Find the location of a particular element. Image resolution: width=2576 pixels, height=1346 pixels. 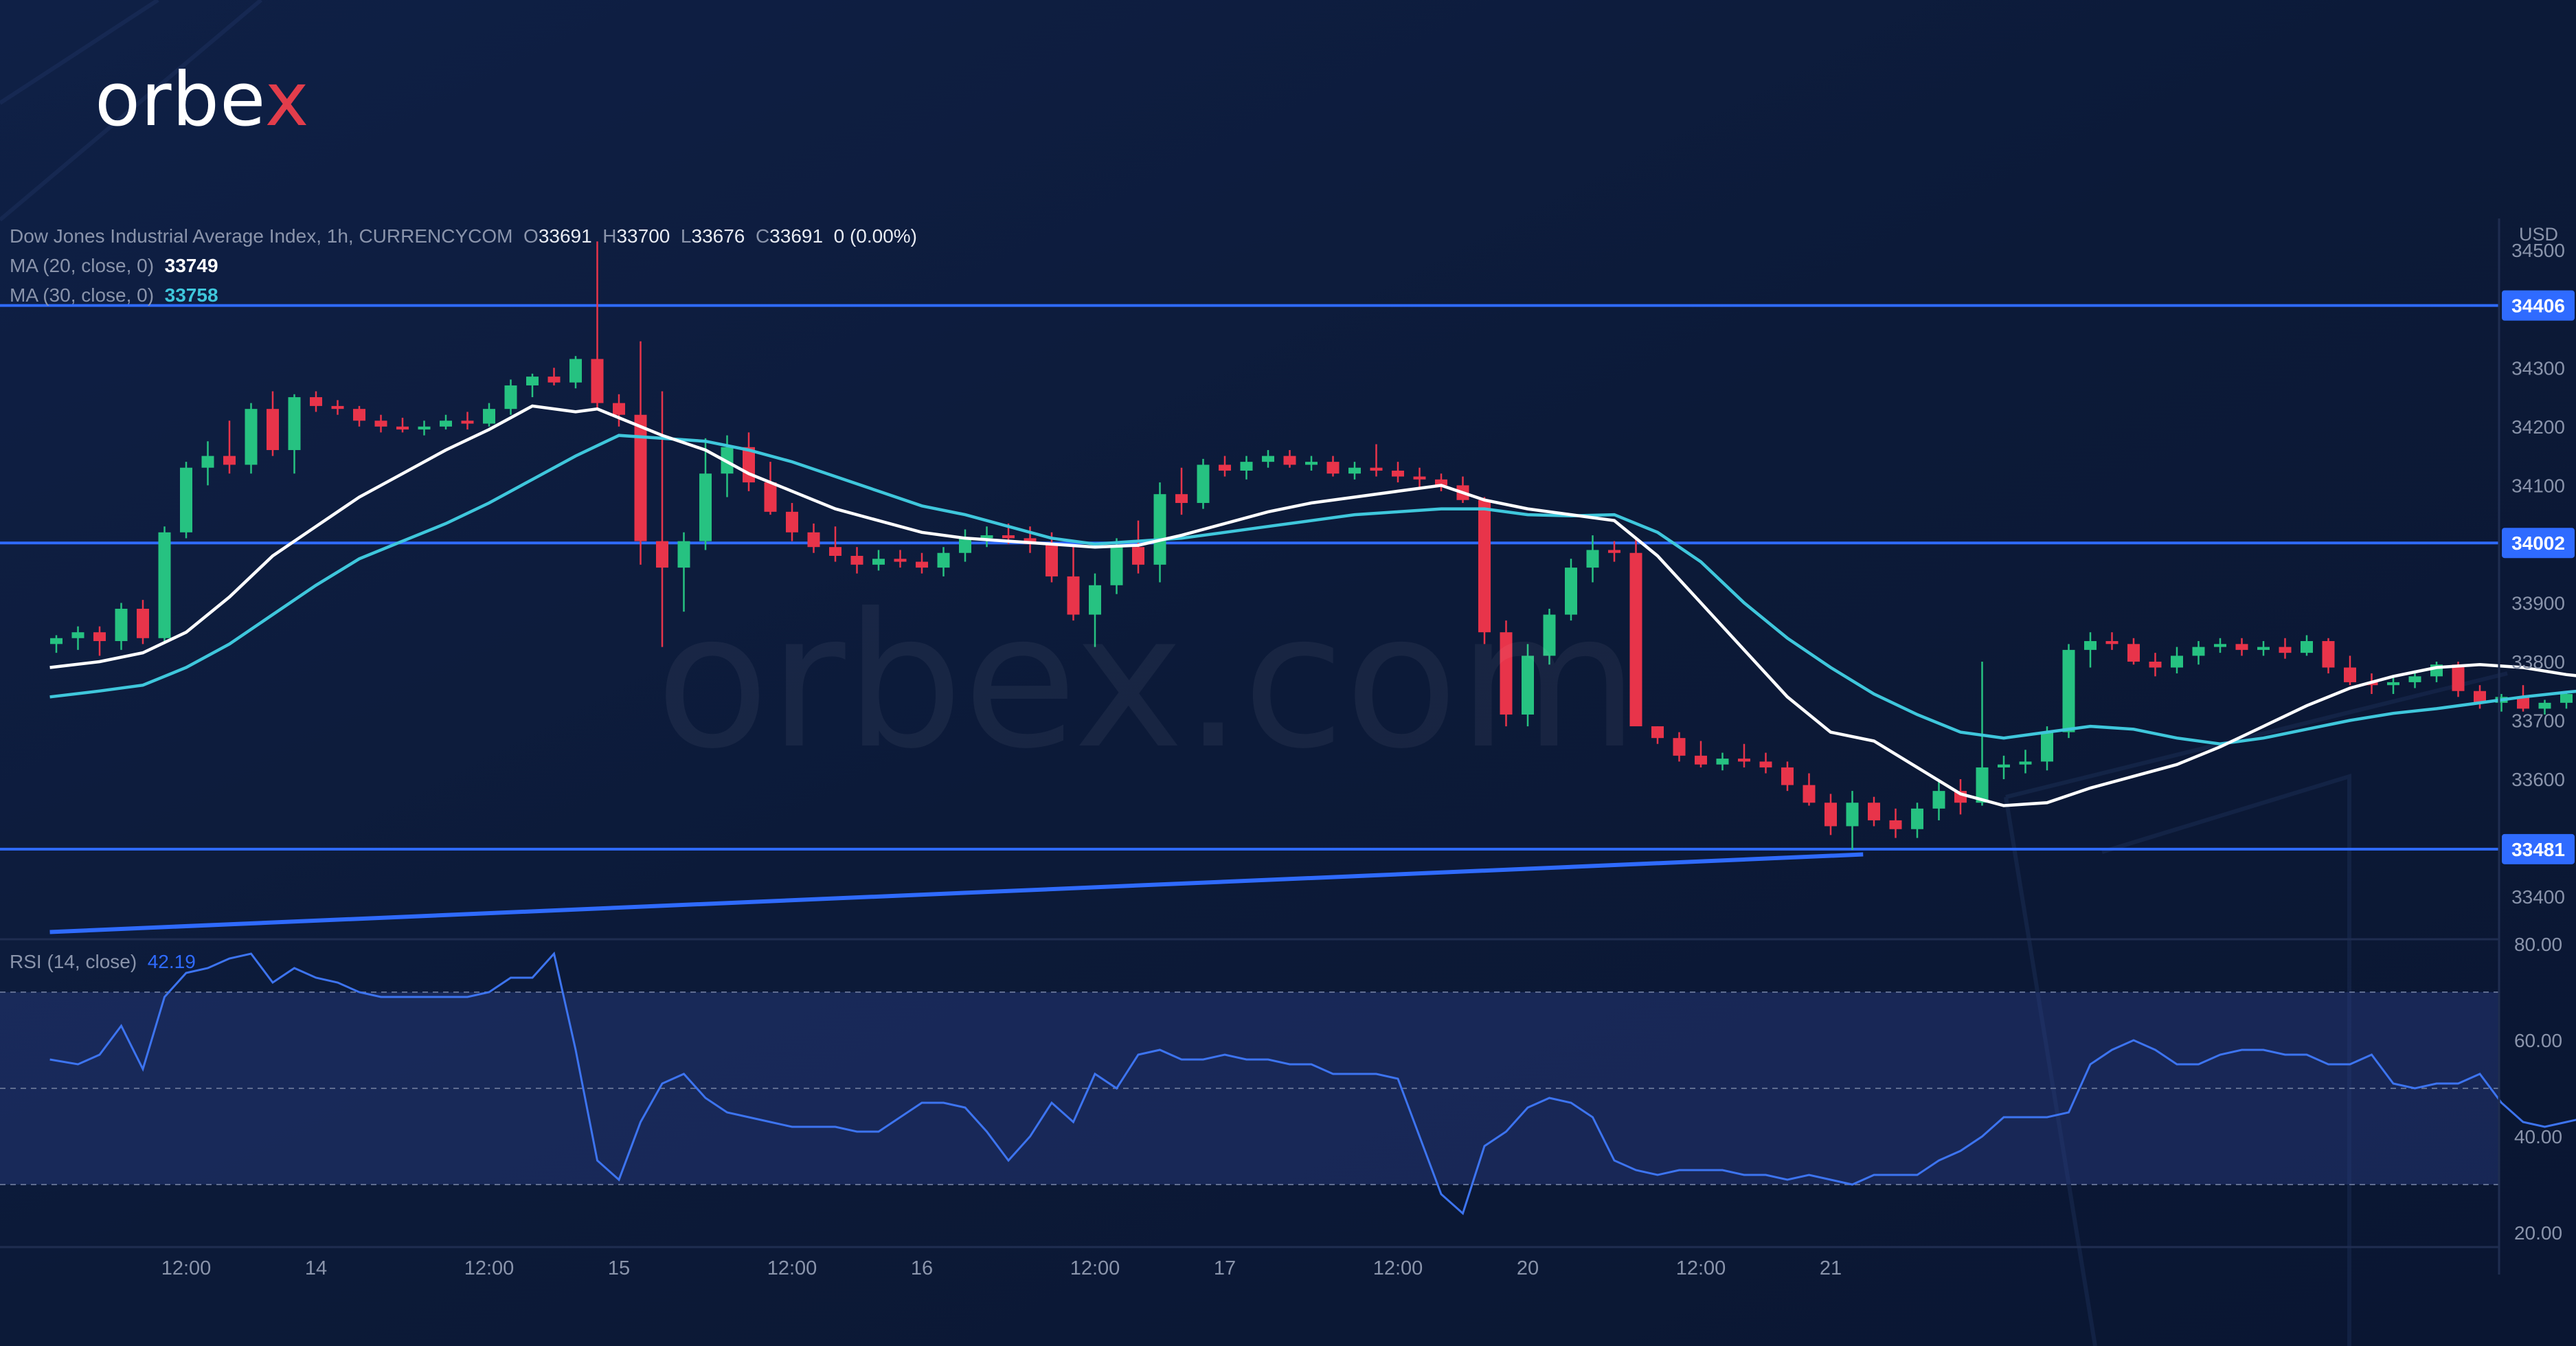

time-tick-label: 17 is located at coordinates (1225, 1268).